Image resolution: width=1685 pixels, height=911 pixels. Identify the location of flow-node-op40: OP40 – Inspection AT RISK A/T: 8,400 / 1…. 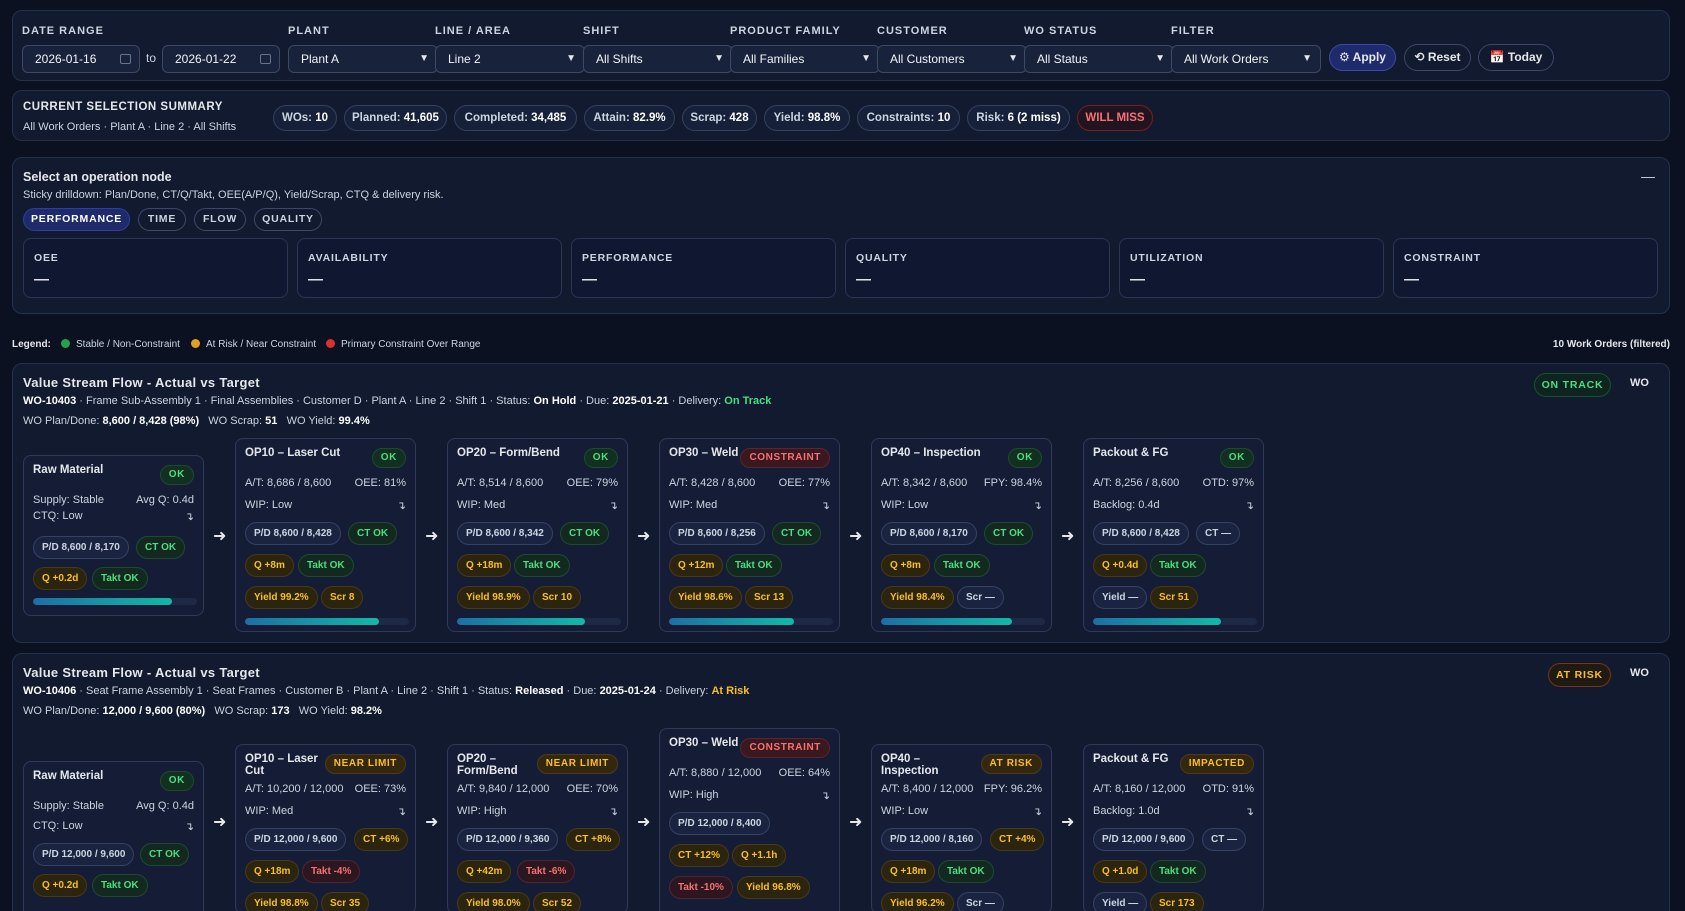
(961, 827).